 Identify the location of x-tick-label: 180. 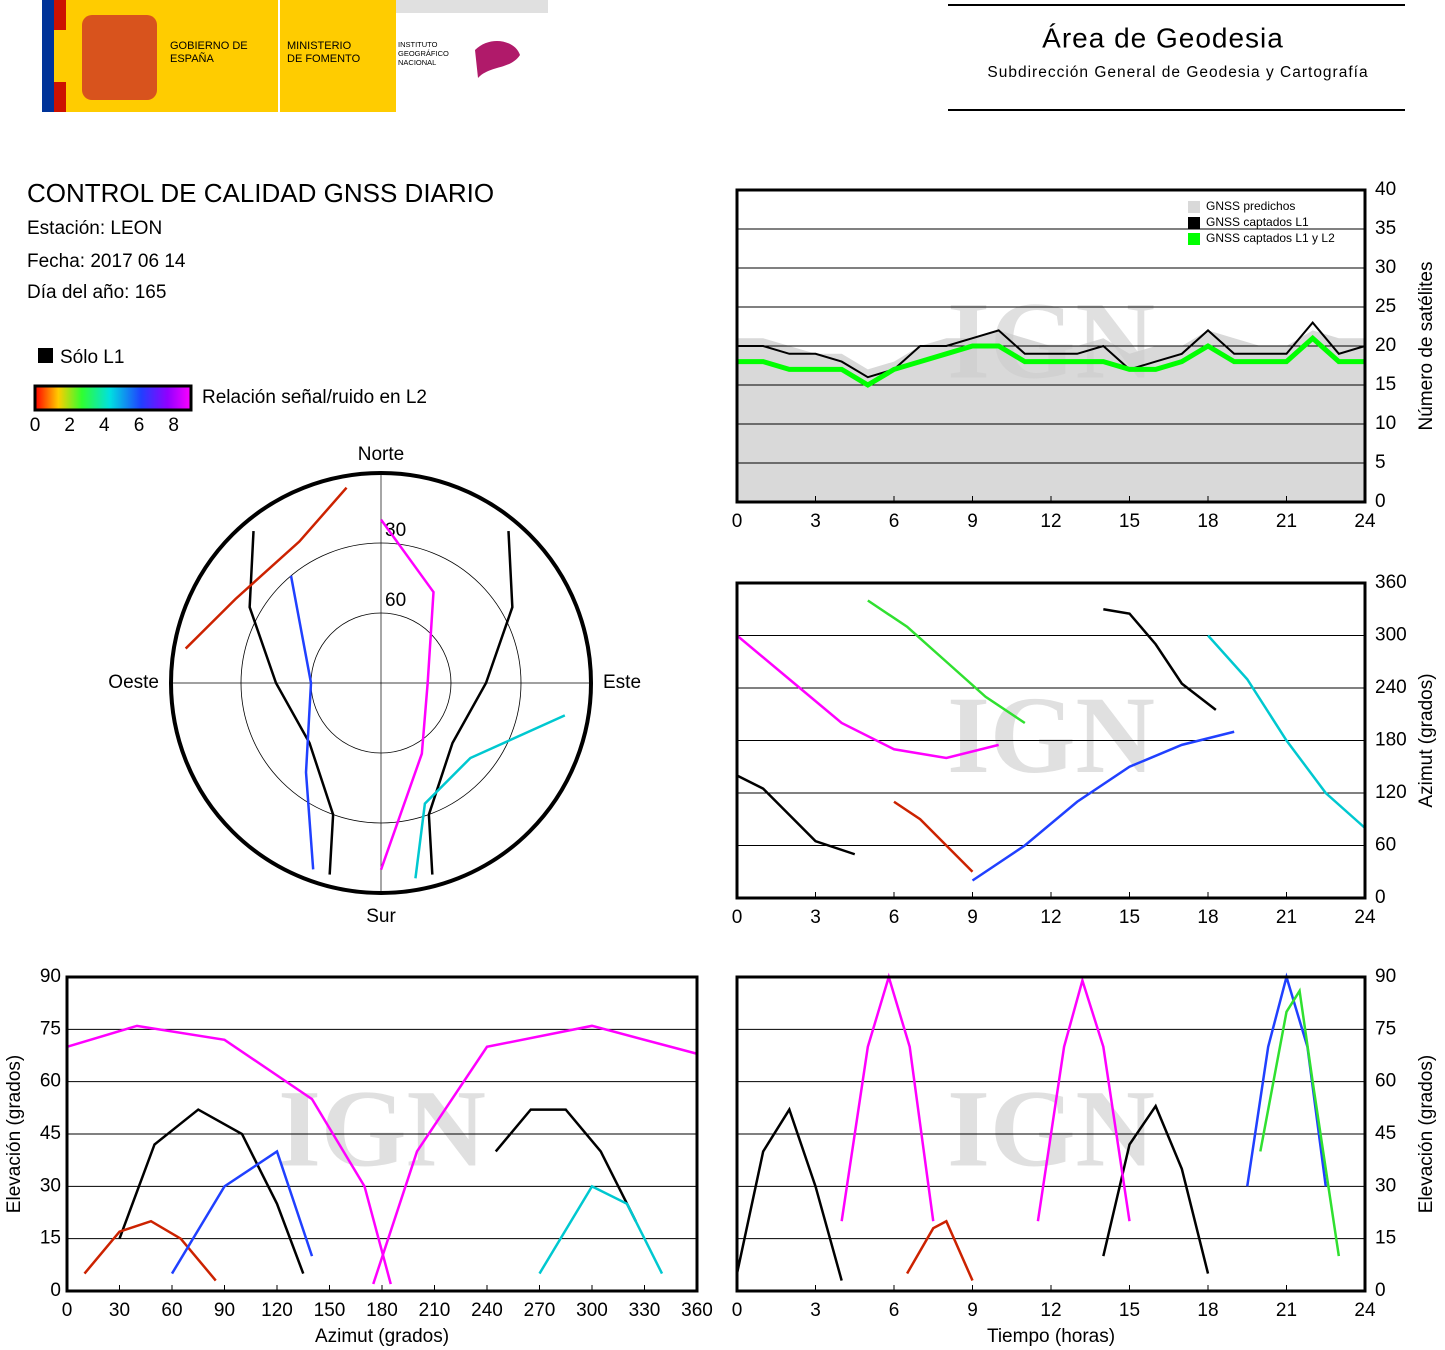
(382, 1310).